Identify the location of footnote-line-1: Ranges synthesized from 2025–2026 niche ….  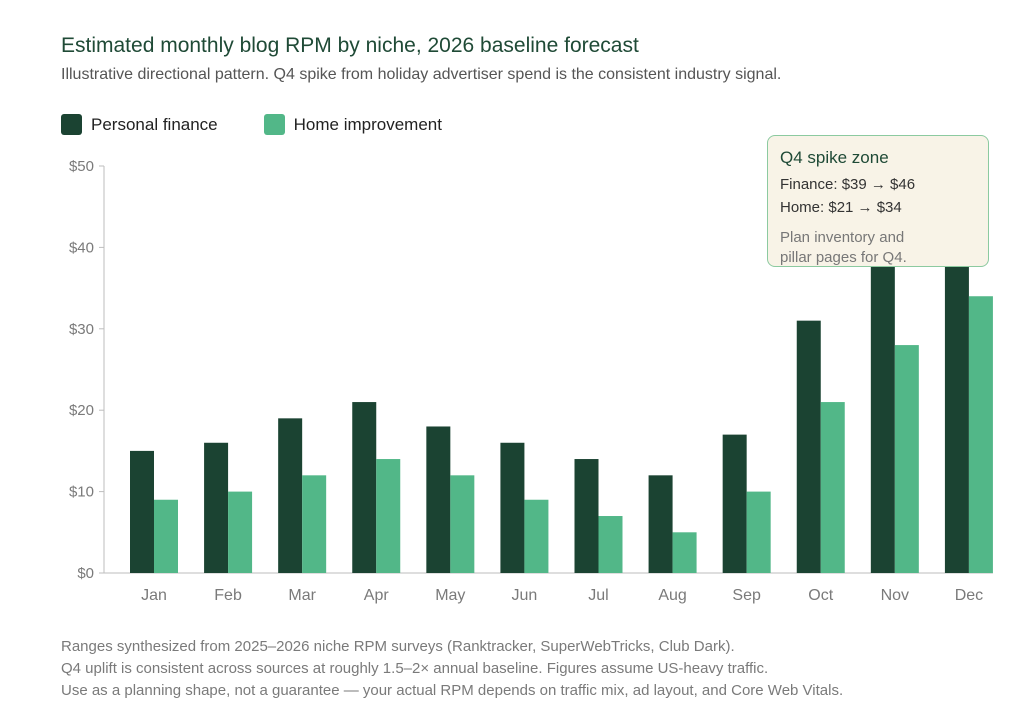
(398, 646).